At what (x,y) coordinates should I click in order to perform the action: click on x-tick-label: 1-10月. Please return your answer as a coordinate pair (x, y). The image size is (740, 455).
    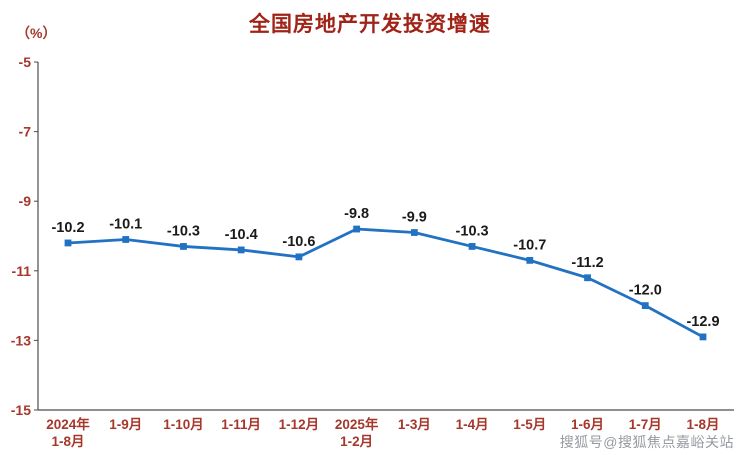
    Looking at the image, I should click on (183, 424).